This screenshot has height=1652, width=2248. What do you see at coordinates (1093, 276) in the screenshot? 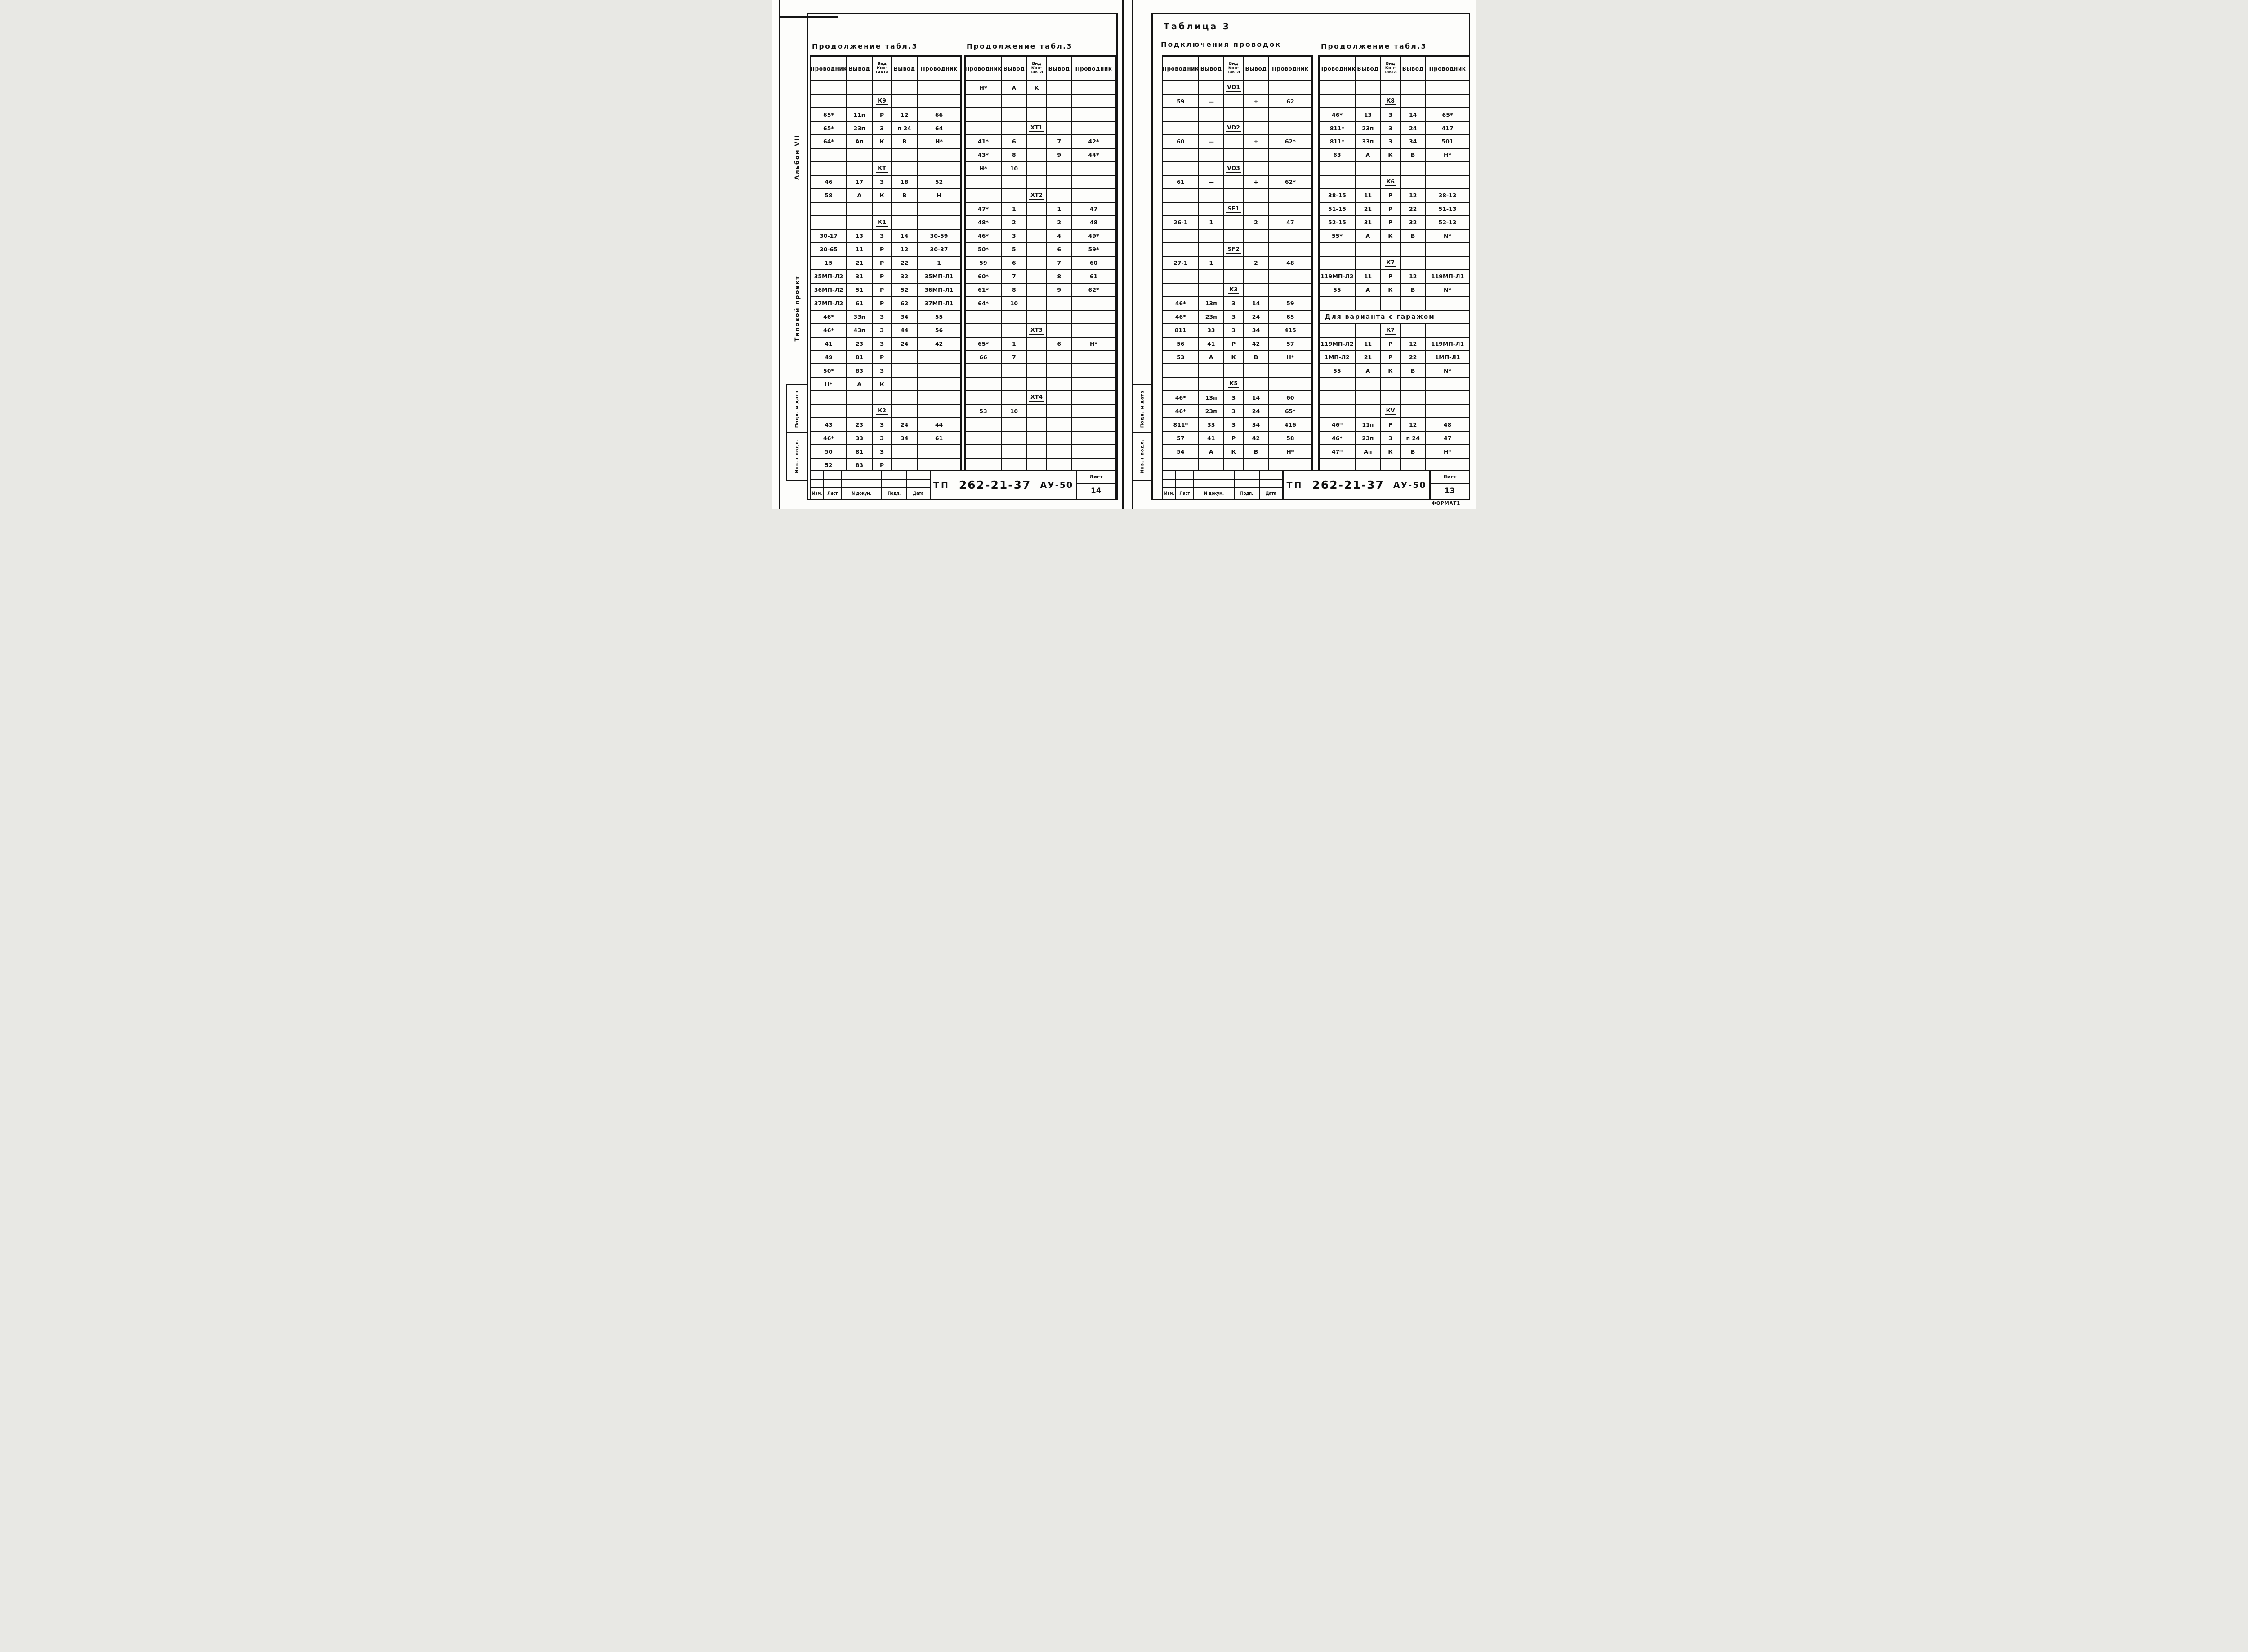
I see `cell: 61` at bounding box center [1093, 276].